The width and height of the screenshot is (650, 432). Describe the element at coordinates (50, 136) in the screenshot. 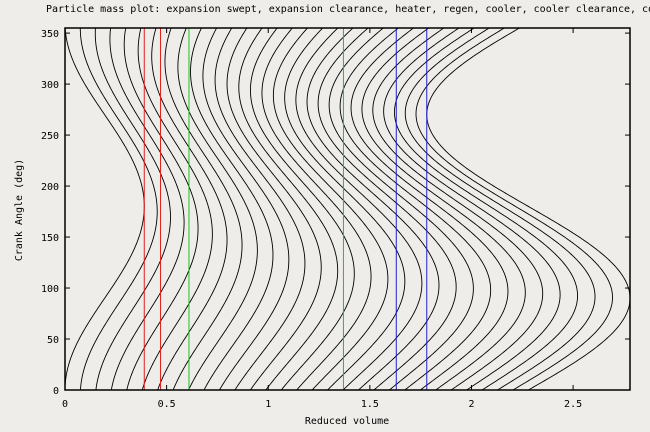

I see `y-tick-label: 250` at that location.